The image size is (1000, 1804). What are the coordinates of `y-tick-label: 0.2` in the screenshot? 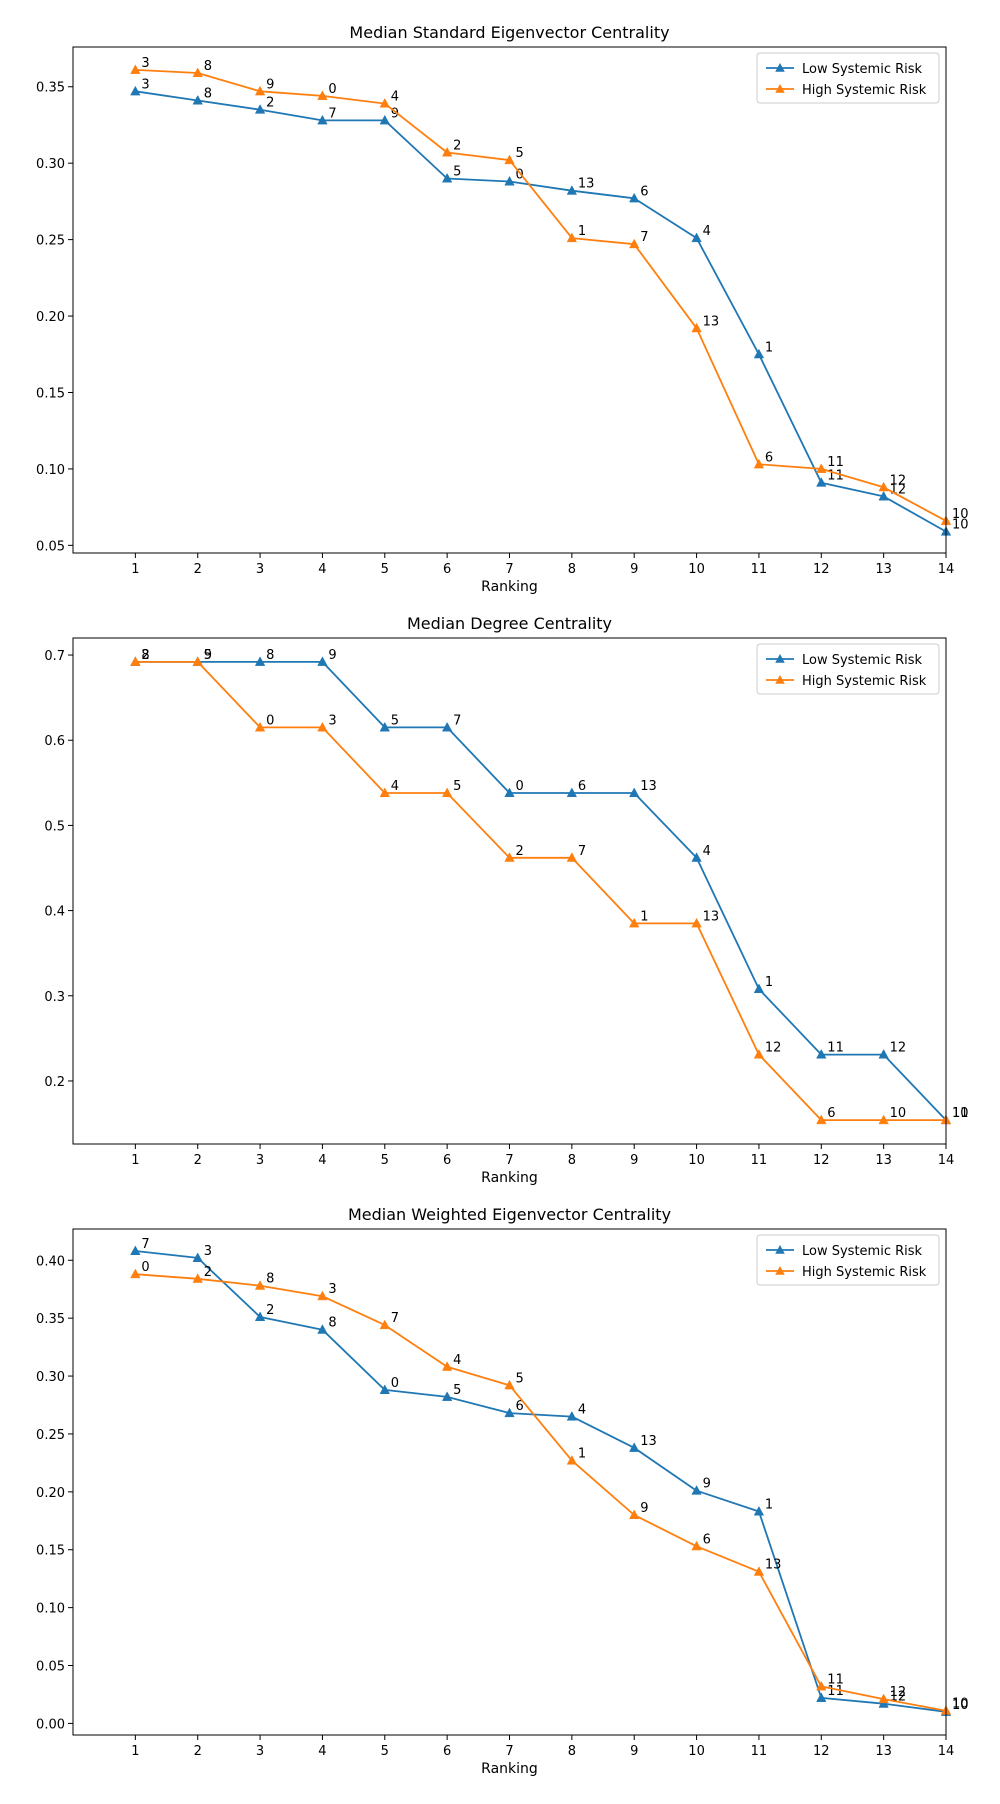 It's located at (54, 1082).